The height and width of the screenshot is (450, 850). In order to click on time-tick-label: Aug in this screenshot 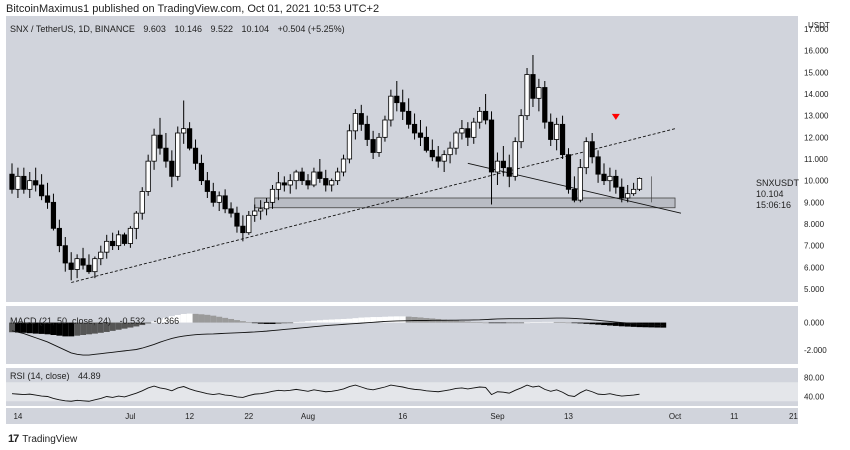, I will do `click(308, 416)`.